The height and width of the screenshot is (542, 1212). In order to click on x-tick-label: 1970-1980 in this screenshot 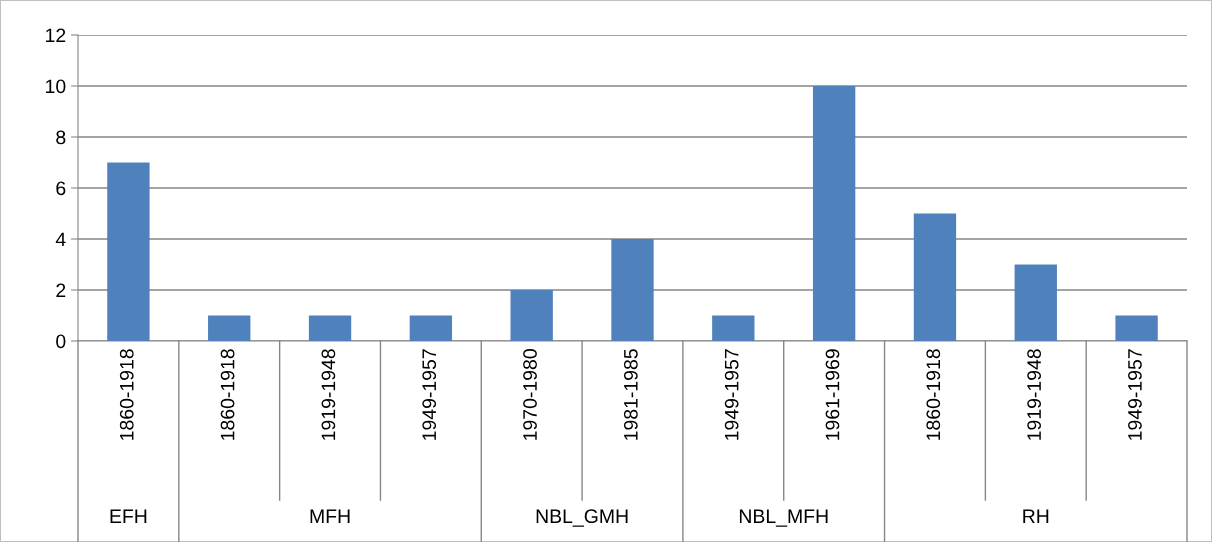, I will do `click(530, 394)`.